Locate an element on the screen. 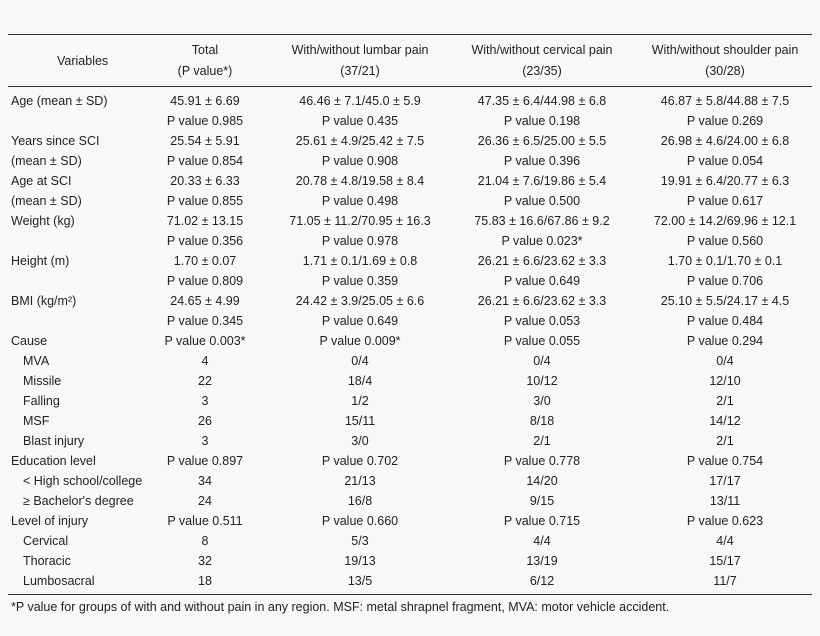  cell-shoulder: 11/7 is located at coordinates (725, 581).